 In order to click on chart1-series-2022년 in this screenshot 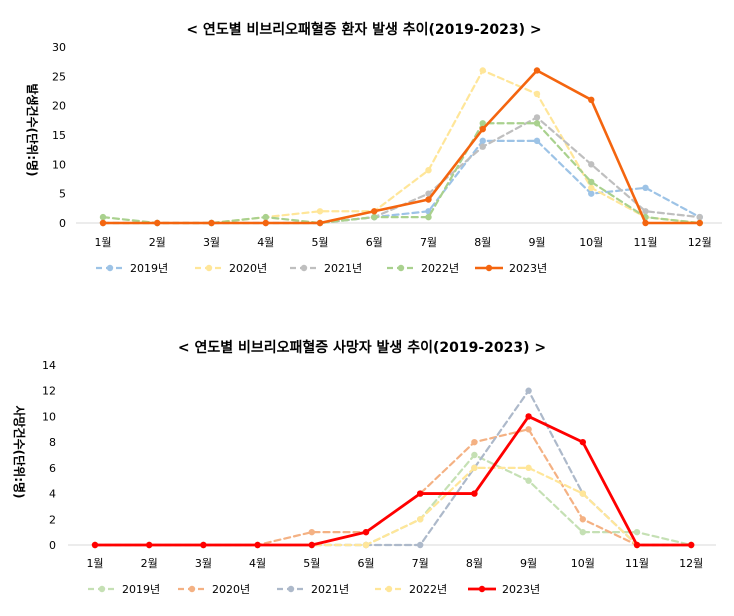, I will do `click(401, 173)`.